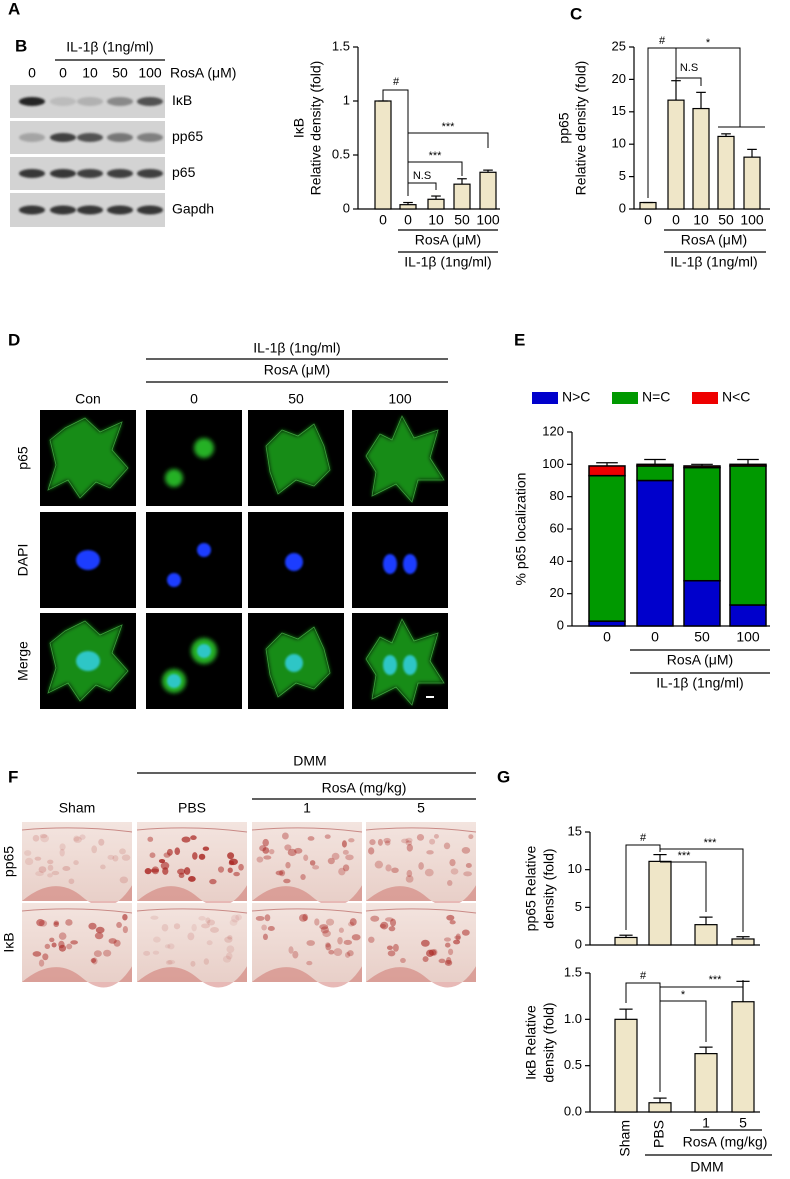 The image size is (790, 1179). Describe the element at coordinates (296, 399) in the screenshot. I see `column-label: 50` at that location.